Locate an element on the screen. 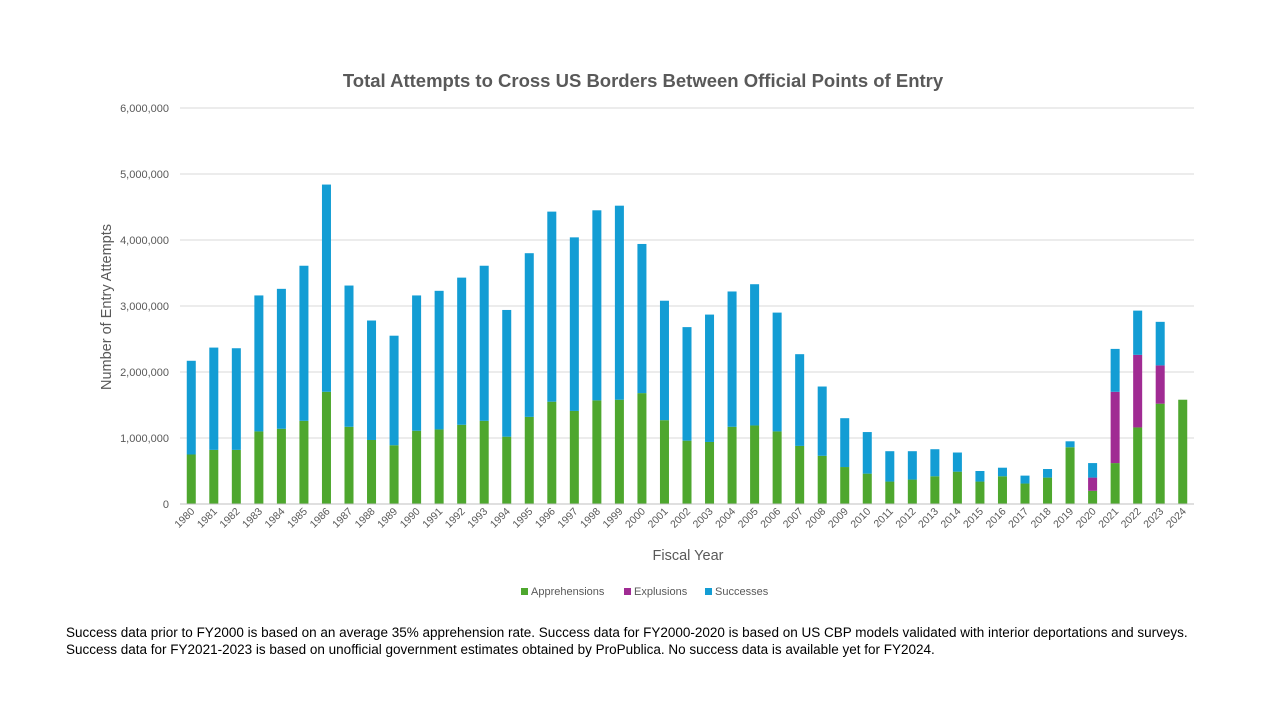  x-tick-label: 1996 is located at coordinates (545, 518).